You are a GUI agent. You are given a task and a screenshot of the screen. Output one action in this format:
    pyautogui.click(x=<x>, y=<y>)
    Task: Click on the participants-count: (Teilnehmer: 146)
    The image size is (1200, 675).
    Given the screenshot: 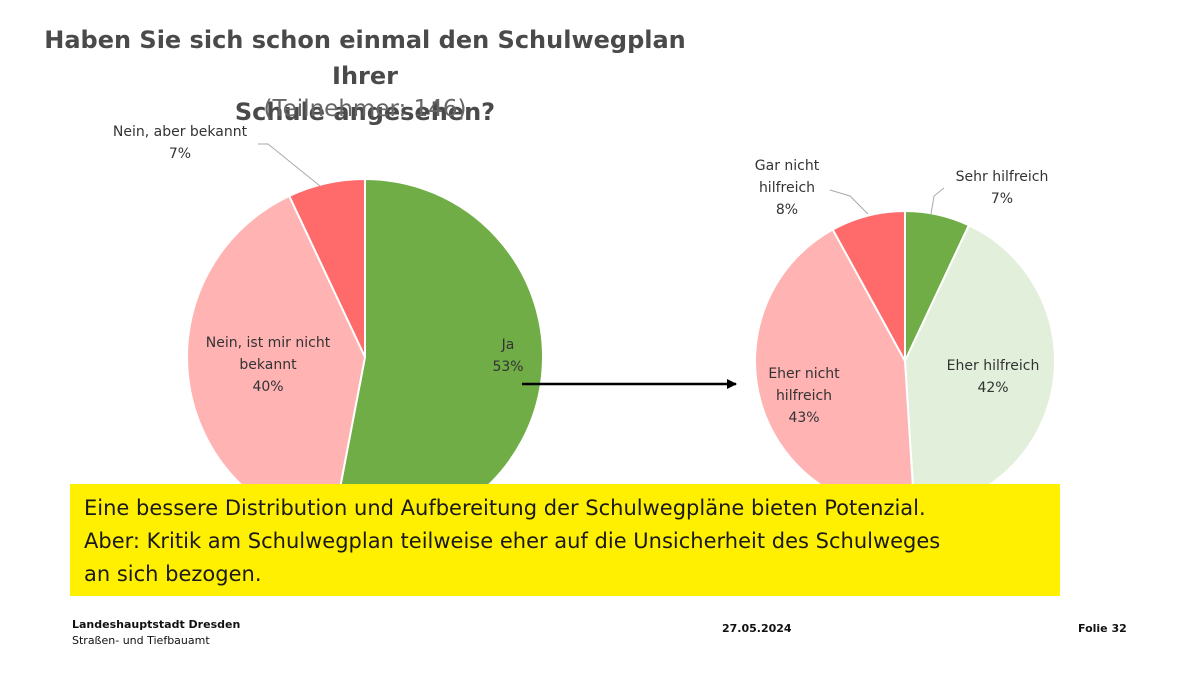 What is the action you would take?
    pyautogui.click(x=365, y=109)
    